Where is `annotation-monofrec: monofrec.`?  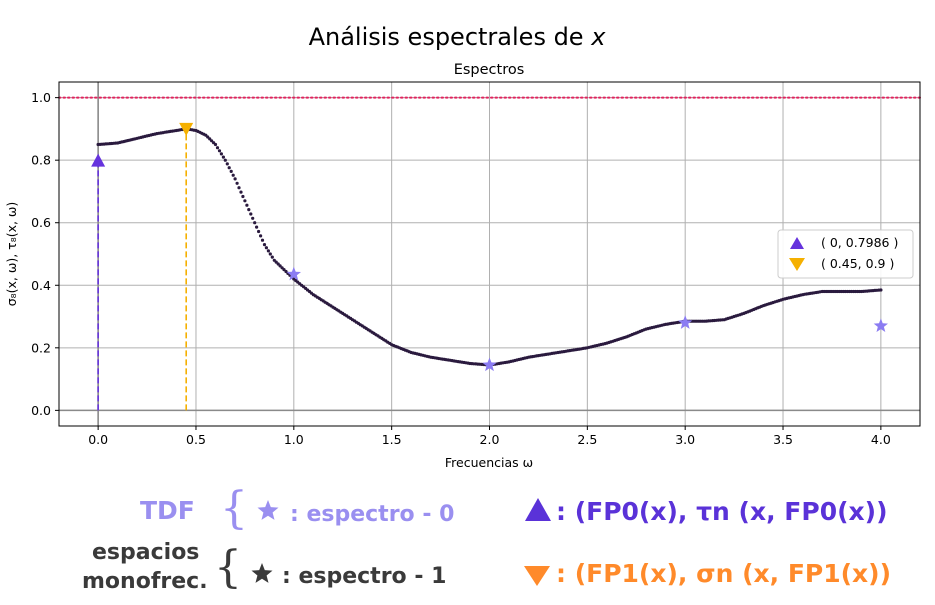 annotation-monofrec: monofrec. is located at coordinates (145, 581).